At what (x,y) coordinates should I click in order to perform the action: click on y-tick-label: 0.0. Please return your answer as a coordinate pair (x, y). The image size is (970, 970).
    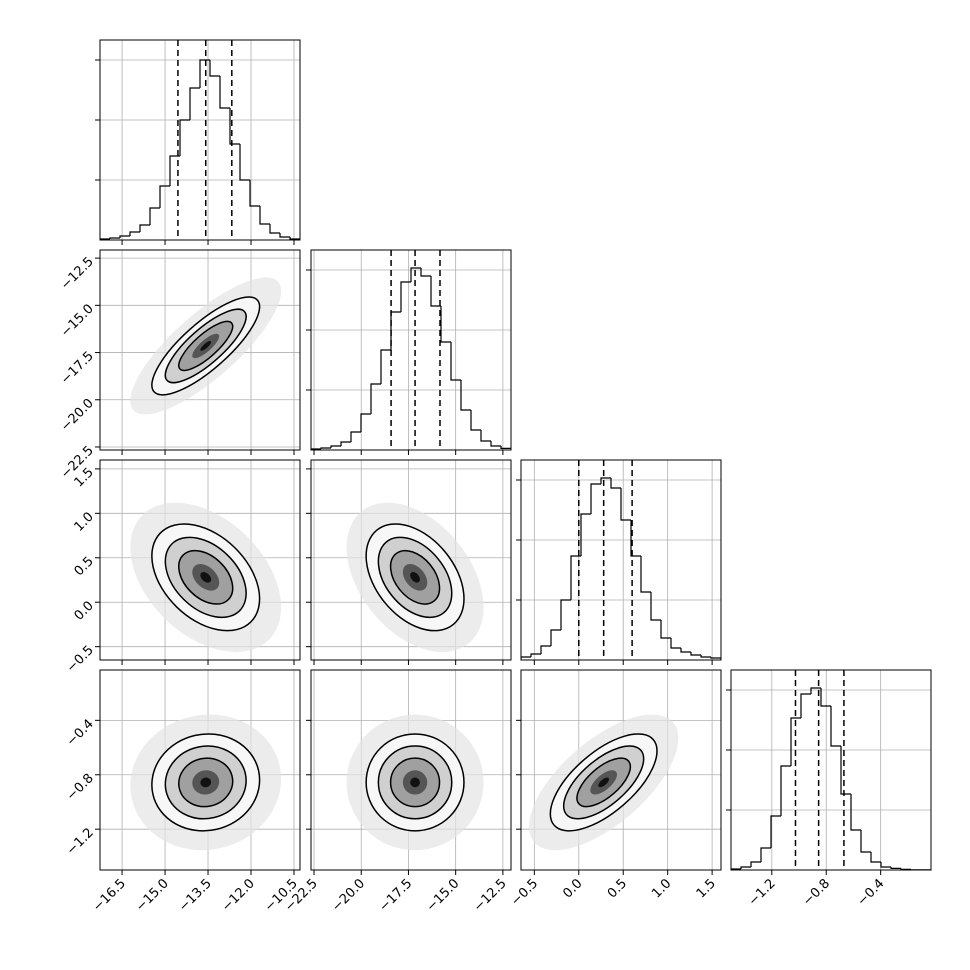
    Looking at the image, I should click on (84, 610).